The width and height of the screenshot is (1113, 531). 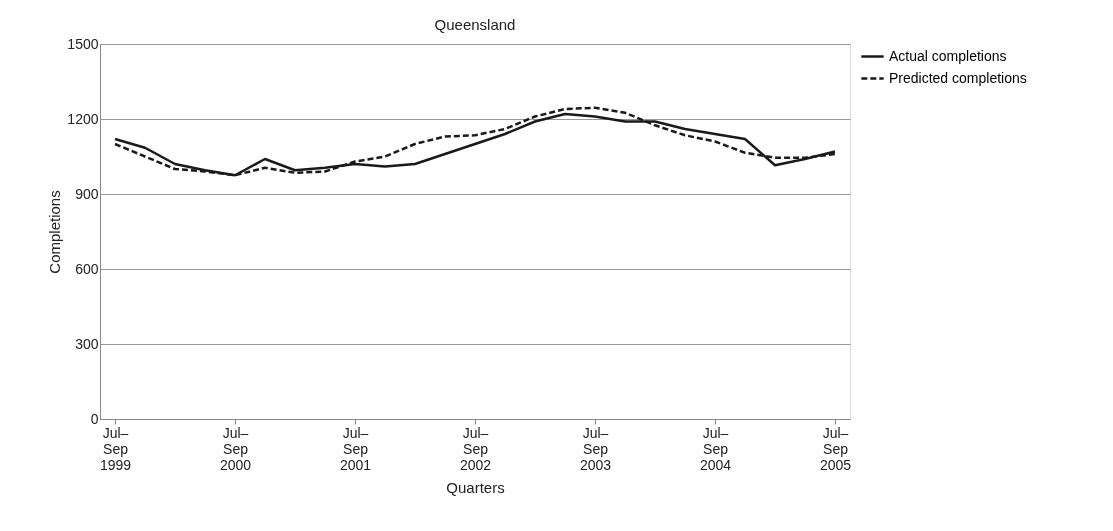 I want to click on x-tick-label: Jul–Sep 2003, so click(x=595, y=448).